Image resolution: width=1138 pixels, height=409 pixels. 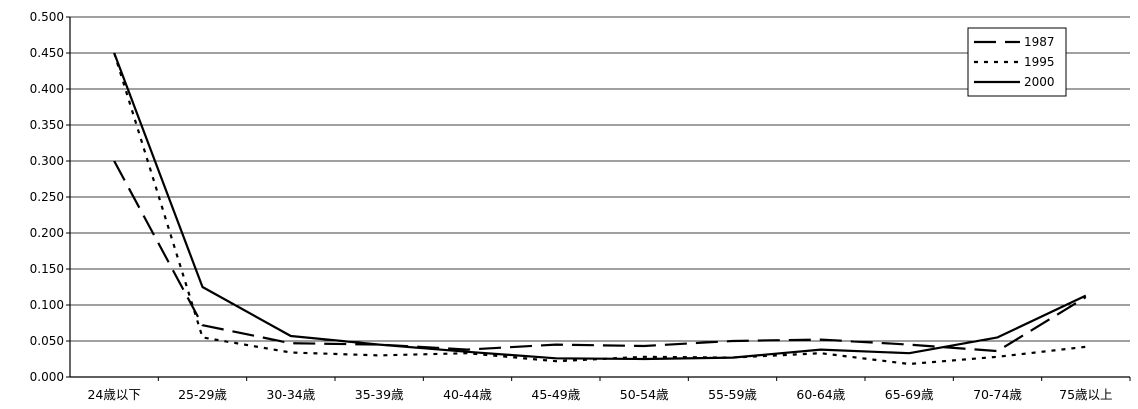 What do you see at coordinates (820, 394) in the screenshot?
I see `x-tick-label: 60-64歳` at bounding box center [820, 394].